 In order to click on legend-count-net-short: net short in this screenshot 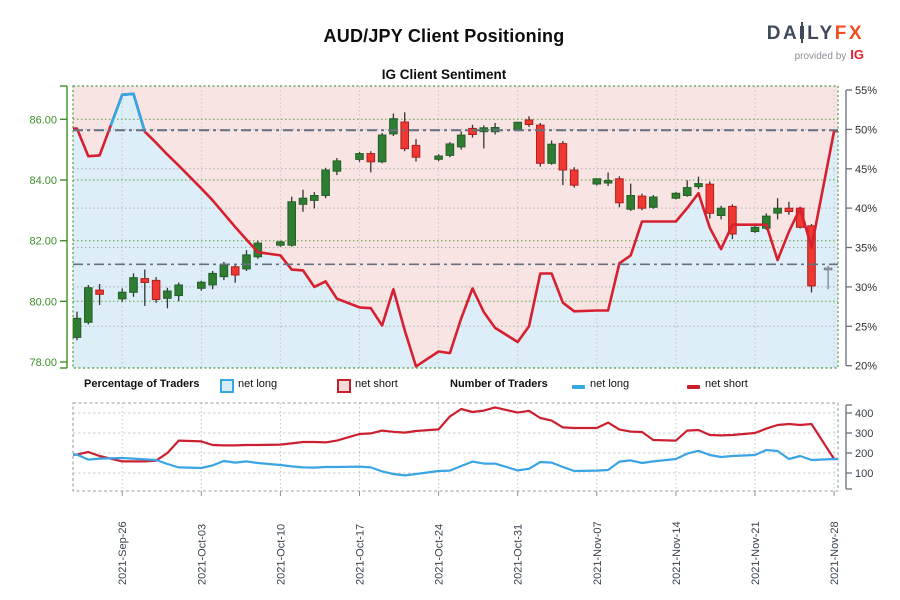, I will do `click(726, 384)`.